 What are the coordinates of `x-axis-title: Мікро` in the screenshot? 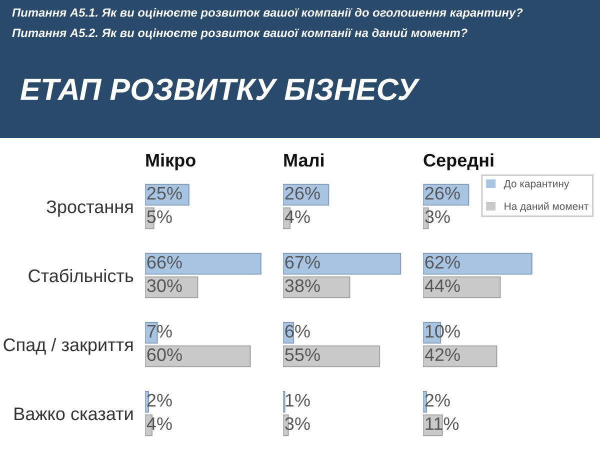 It's located at (171, 161).